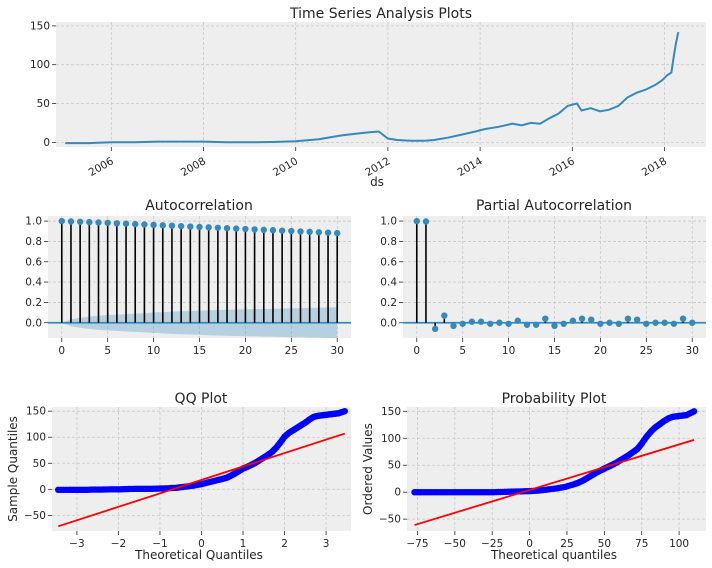 Image resolution: width=712 pixels, height=568 pixels. Describe the element at coordinates (201, 399) in the screenshot. I see `qq-title: QQ Plot` at that location.